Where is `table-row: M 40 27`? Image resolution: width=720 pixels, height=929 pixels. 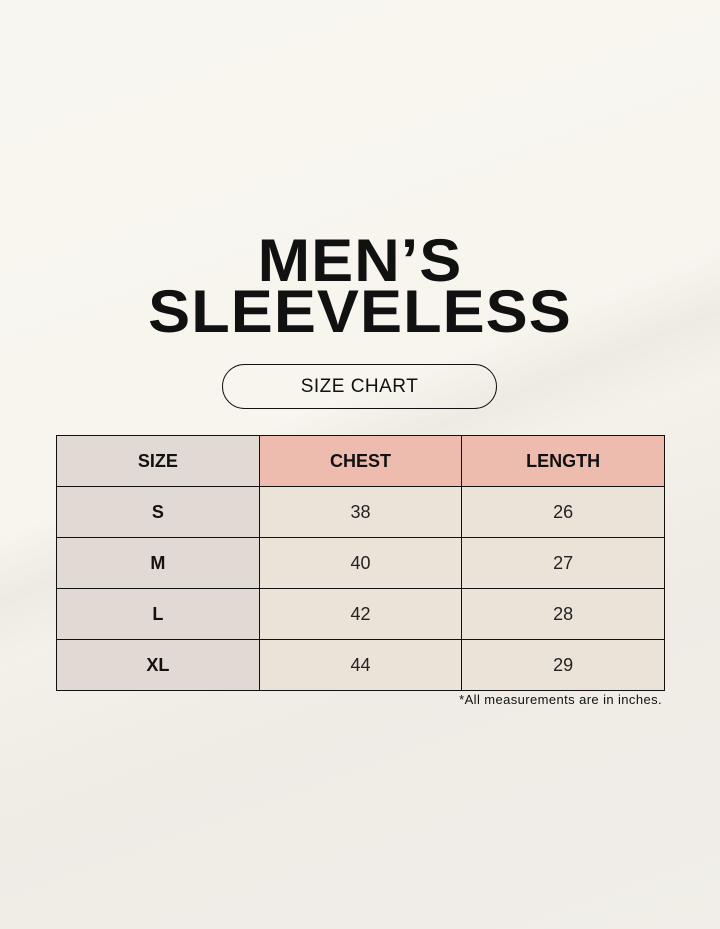
table-row: M 40 27 is located at coordinates (360, 563).